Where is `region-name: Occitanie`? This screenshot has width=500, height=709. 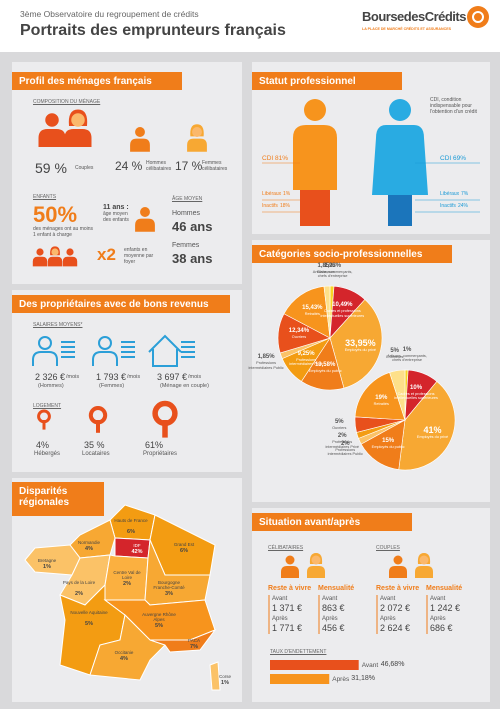 region-name: Occitanie is located at coordinates (124, 652).